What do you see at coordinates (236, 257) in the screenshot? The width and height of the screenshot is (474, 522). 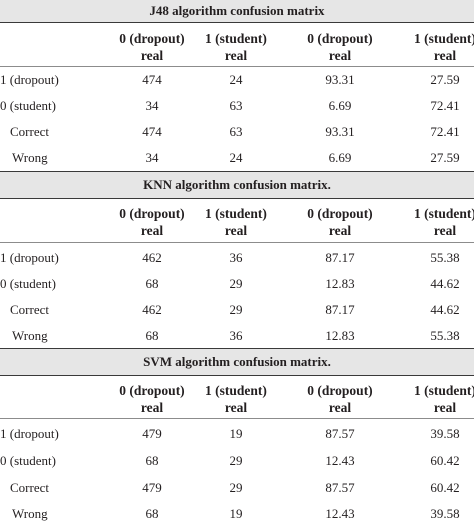 I see `table-cell: 36` at bounding box center [236, 257].